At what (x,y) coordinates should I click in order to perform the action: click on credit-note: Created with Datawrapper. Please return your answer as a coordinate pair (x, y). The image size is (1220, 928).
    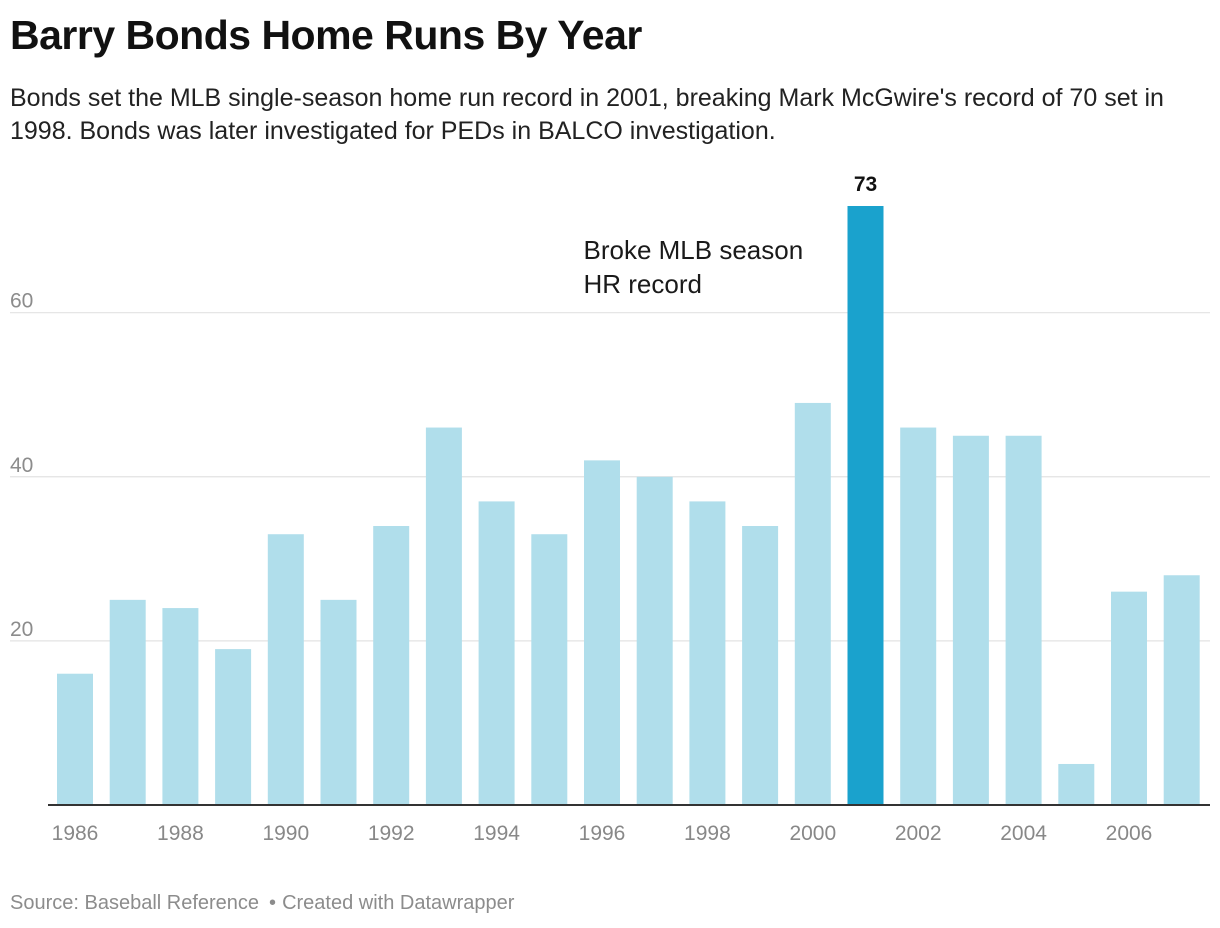
    Looking at the image, I should click on (398, 903).